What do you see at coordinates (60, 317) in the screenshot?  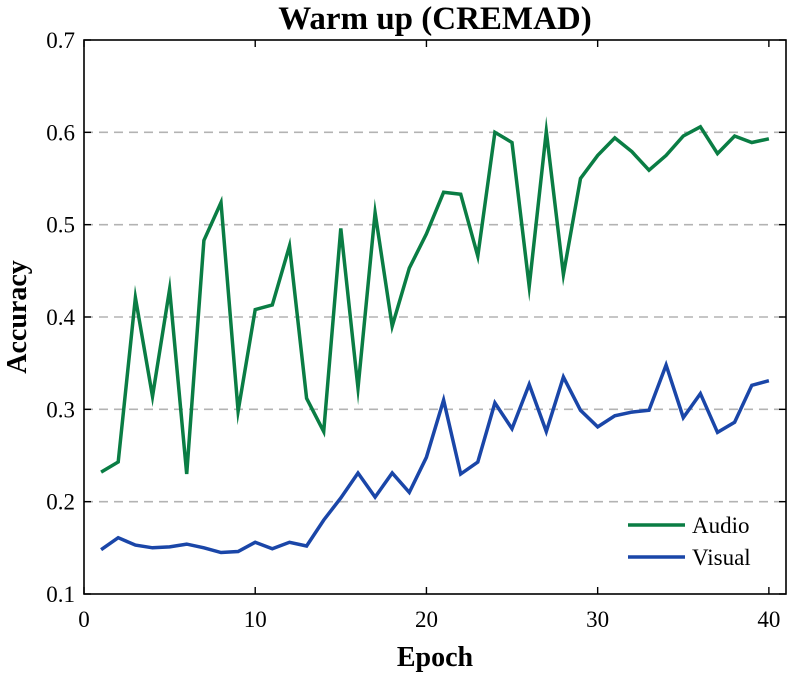 I see `y-tick-label: 0.4` at bounding box center [60, 317].